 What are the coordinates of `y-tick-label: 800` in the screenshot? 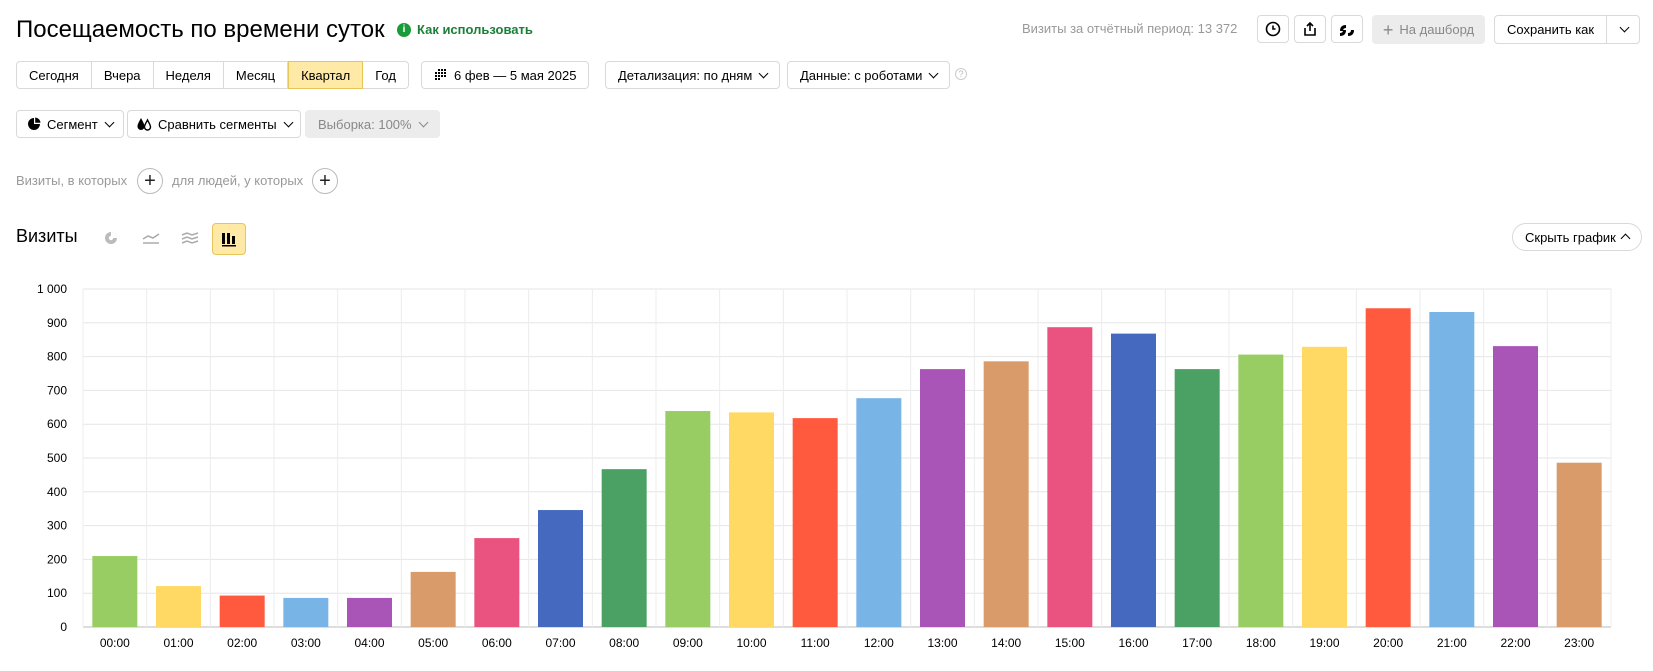 It's located at (57, 357).